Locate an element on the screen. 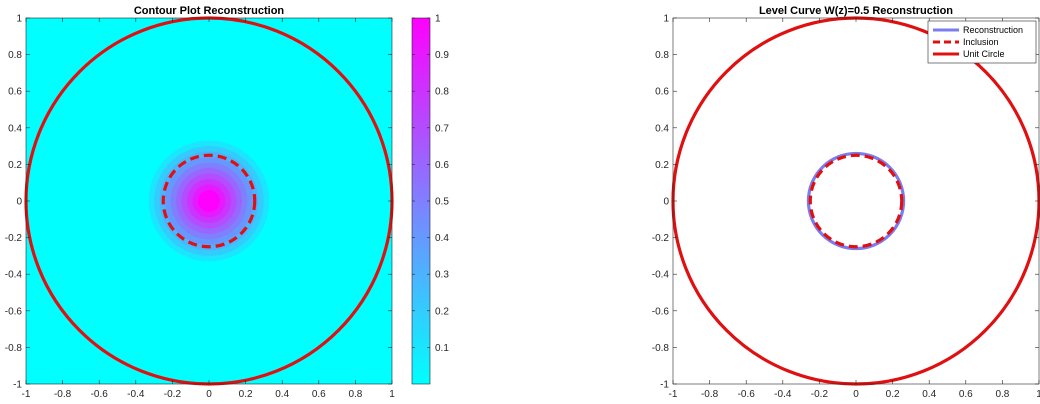  chart-right-legend: Reconstruction Inclusion Unit Circle is located at coordinates (982, 42).